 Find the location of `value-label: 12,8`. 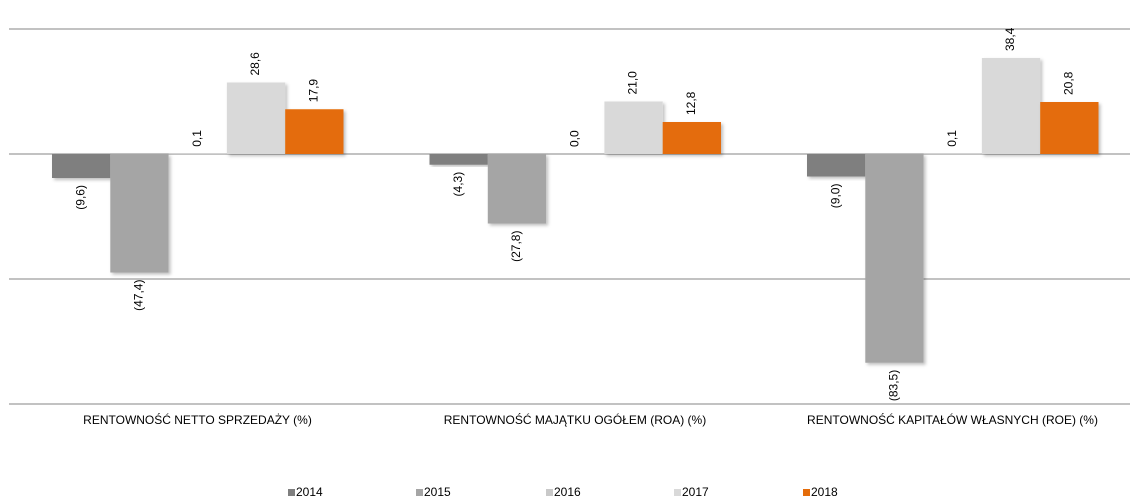

value-label: 12,8 is located at coordinates (691, 103).